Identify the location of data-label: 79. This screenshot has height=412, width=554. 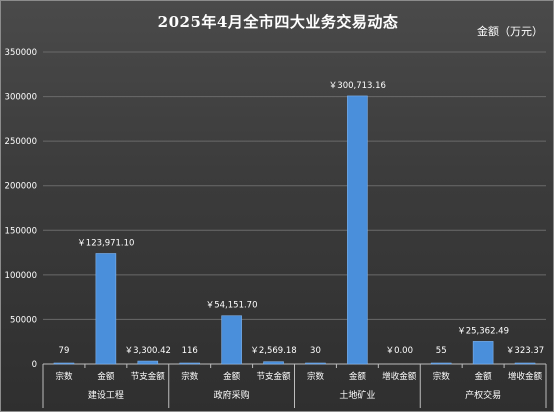
(64, 351).